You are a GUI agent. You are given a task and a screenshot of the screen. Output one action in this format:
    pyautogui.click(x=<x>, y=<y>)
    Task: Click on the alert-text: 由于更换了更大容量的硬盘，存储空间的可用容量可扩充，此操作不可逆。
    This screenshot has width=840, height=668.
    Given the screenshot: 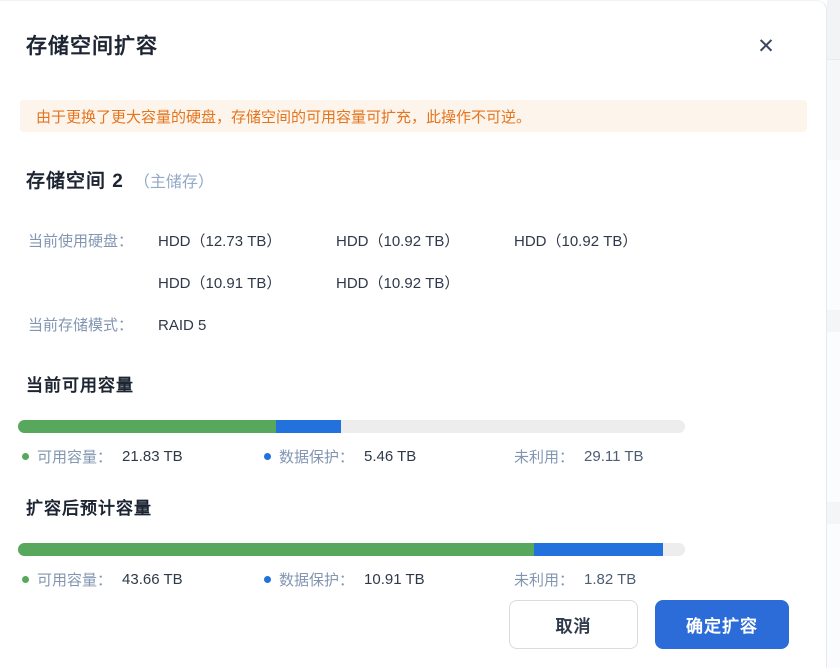 What is the action you would take?
    pyautogui.click(x=284, y=117)
    